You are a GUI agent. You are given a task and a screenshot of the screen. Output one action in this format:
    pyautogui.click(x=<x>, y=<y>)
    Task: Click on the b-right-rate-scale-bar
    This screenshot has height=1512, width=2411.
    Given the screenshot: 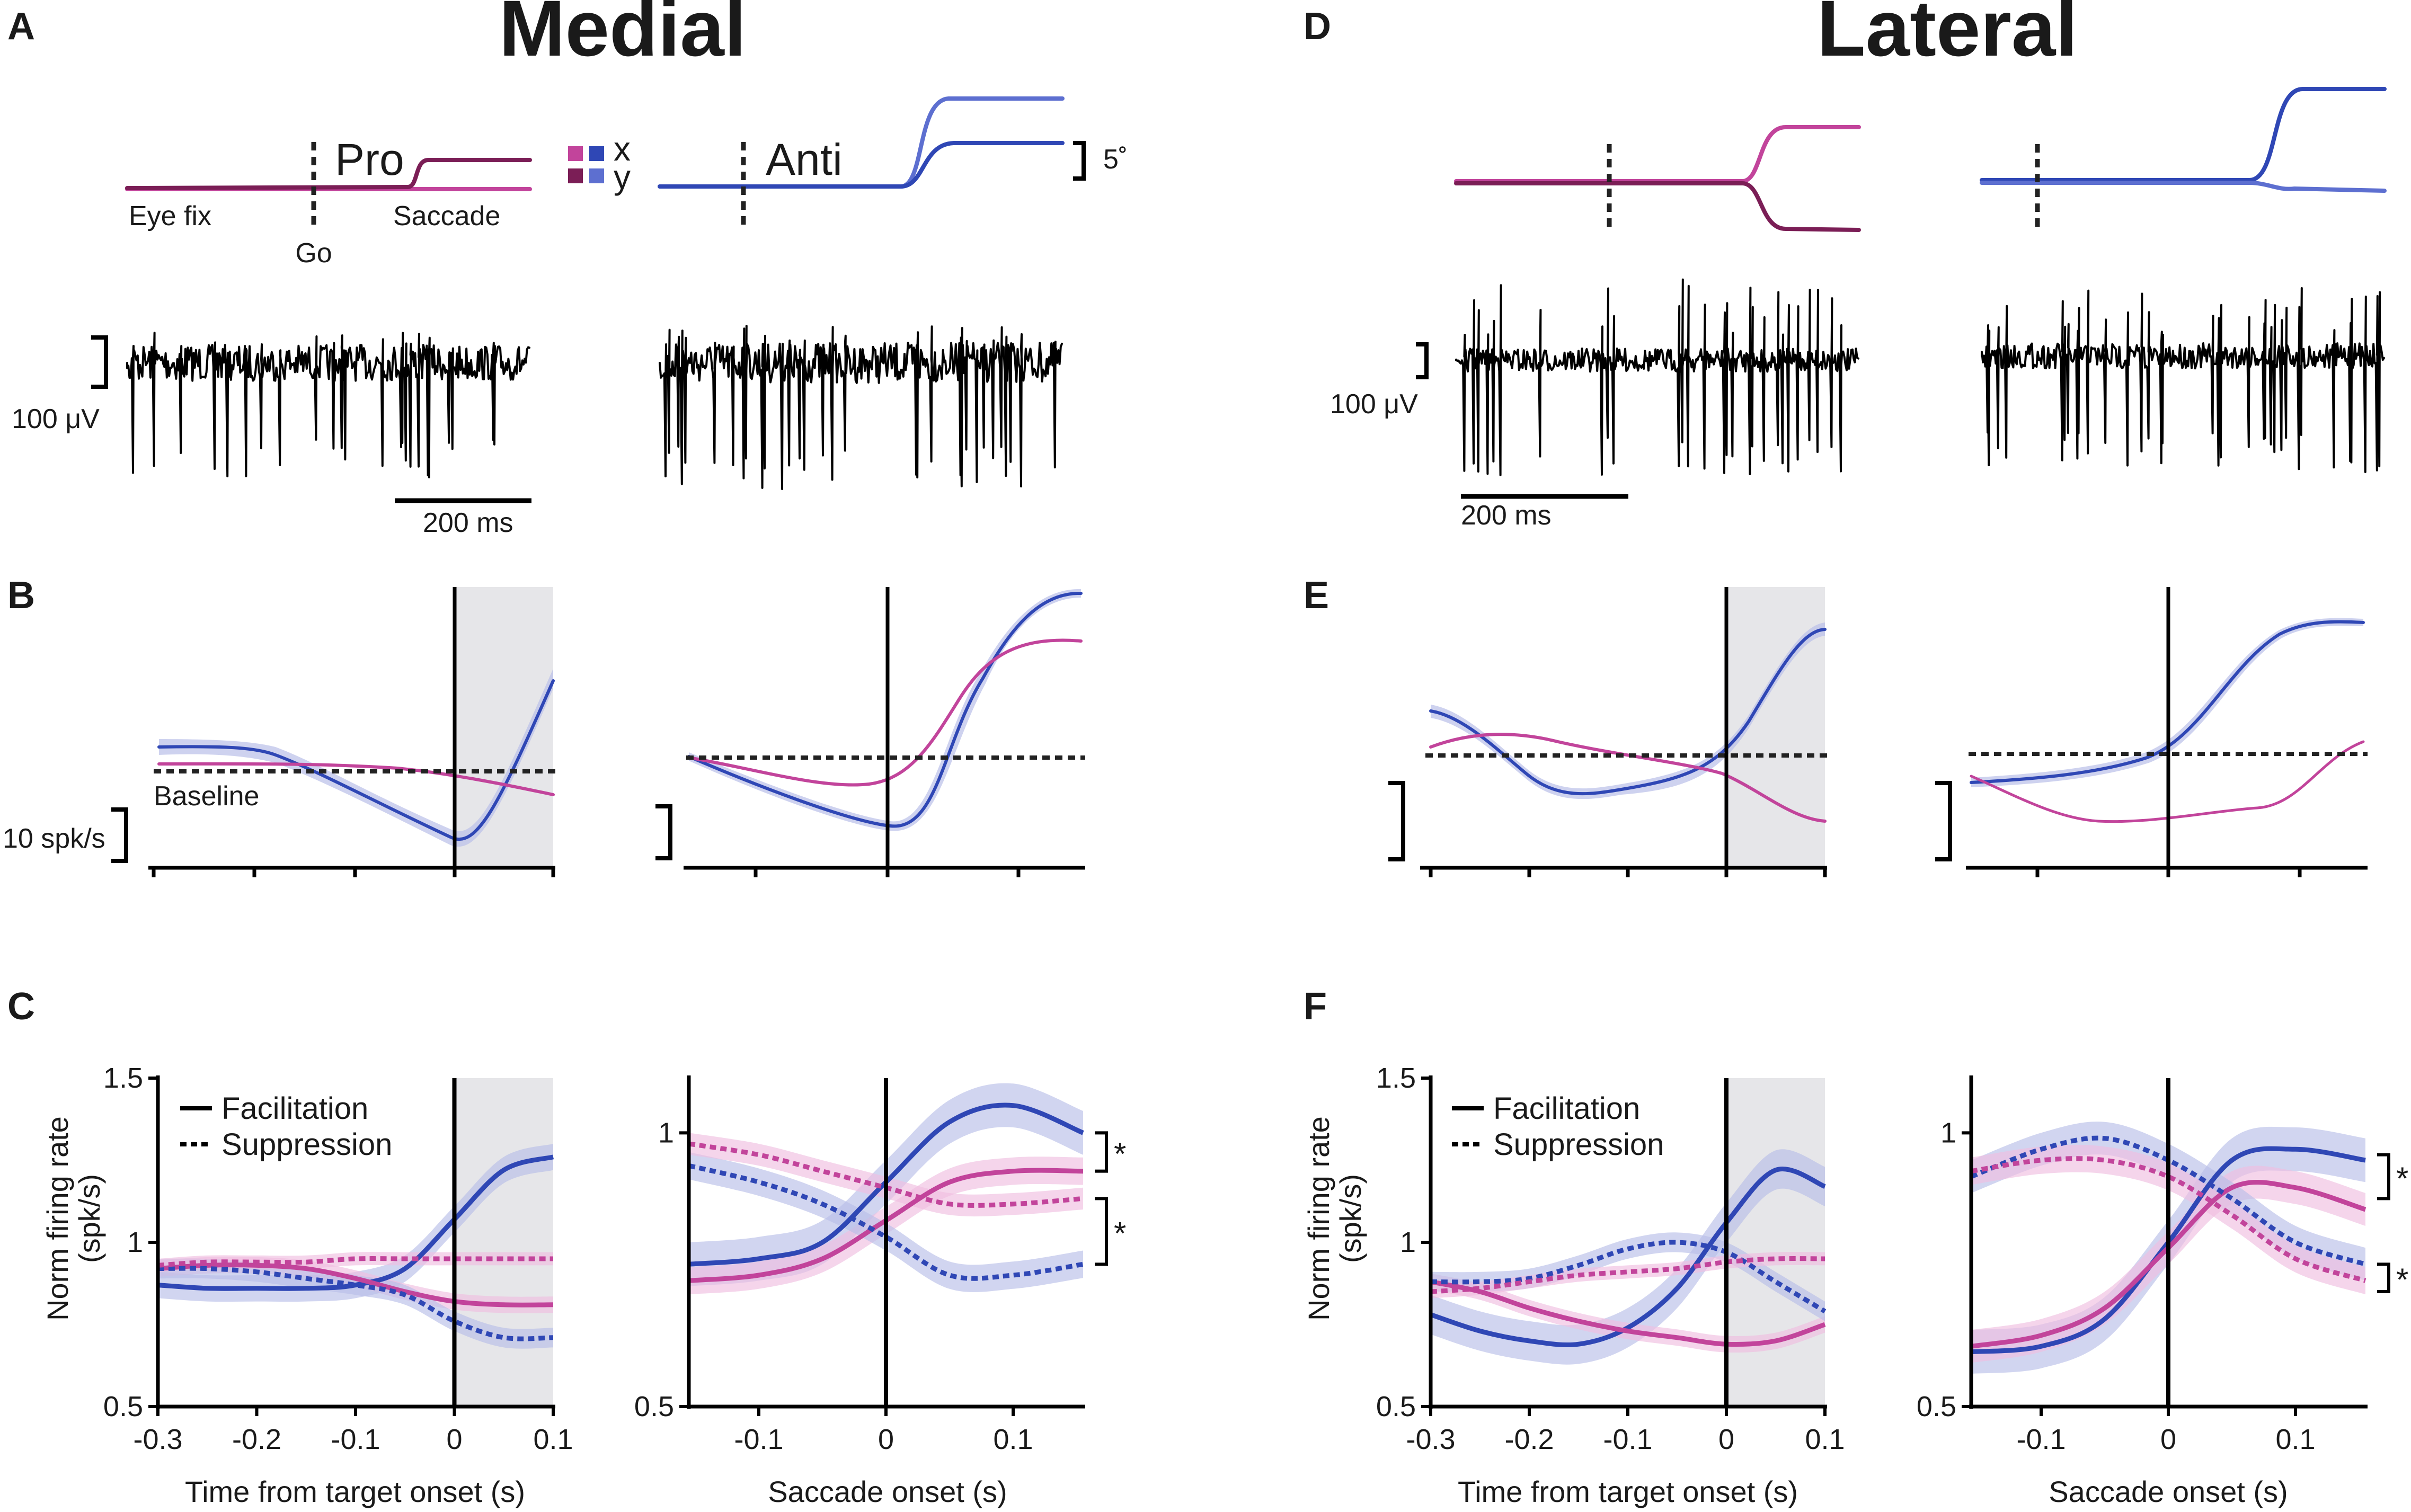 What is the action you would take?
    pyautogui.click(x=663, y=832)
    